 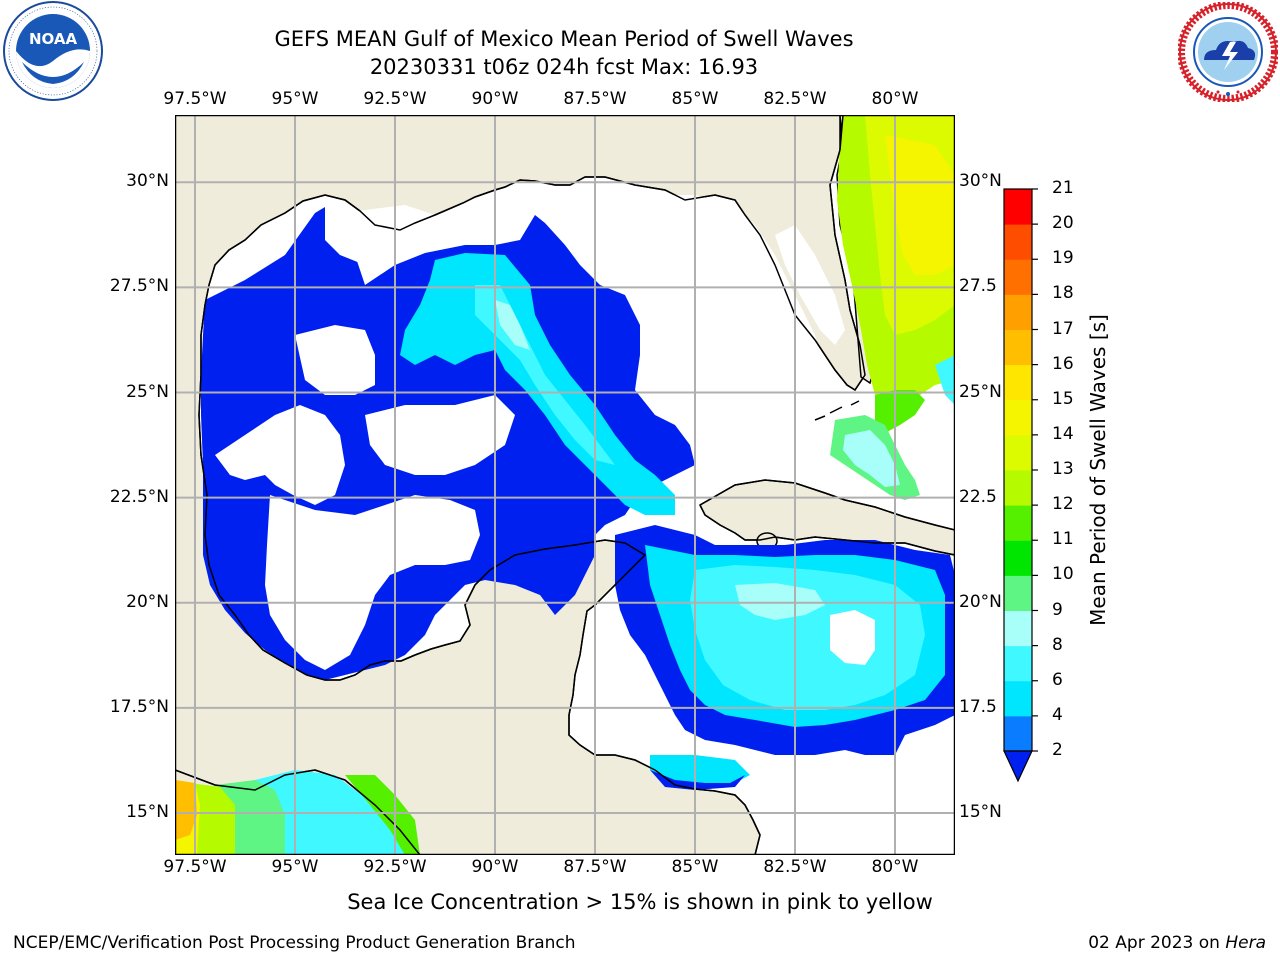 I want to click on colorbar-tick-label: 15, so click(x=1063, y=398).